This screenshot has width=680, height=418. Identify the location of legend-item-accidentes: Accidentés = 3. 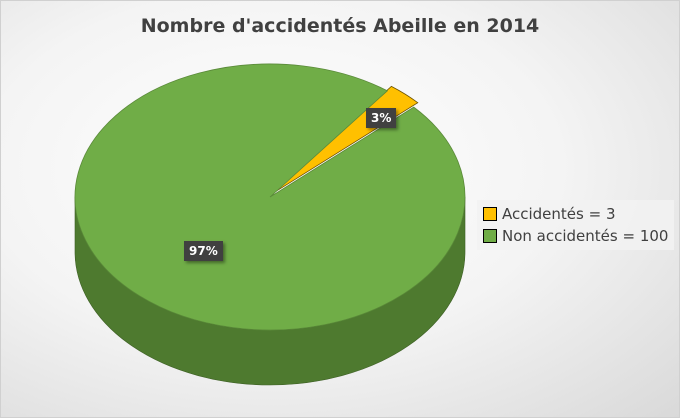
(575, 214).